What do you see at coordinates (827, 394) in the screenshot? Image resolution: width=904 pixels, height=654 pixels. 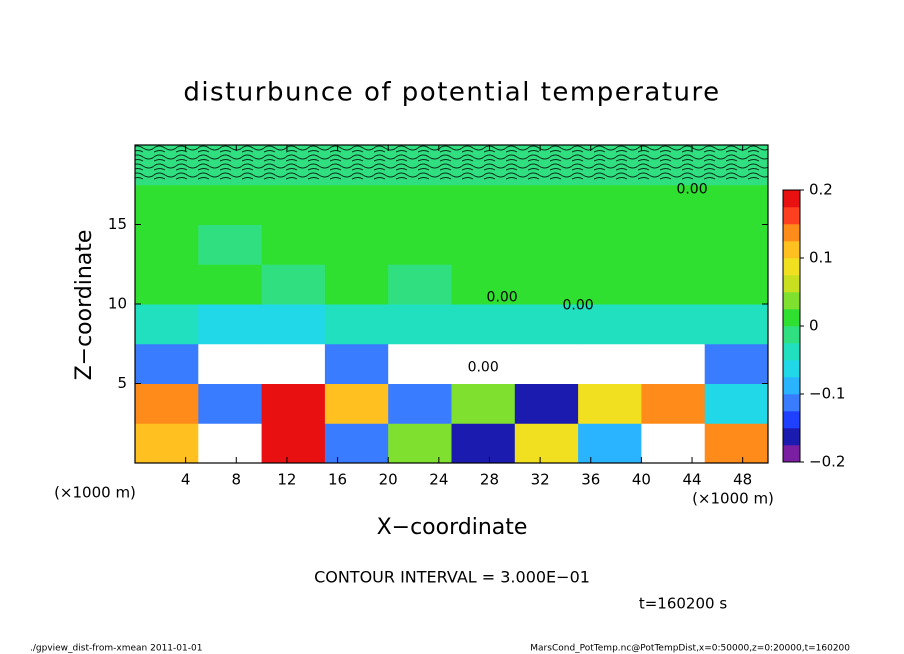 I see `colorbar-tick-label: −0.1` at bounding box center [827, 394].